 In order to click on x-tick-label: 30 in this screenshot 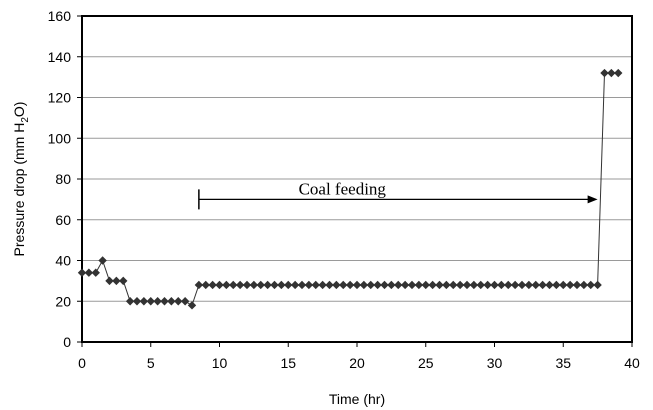, I will do `click(495, 363)`.